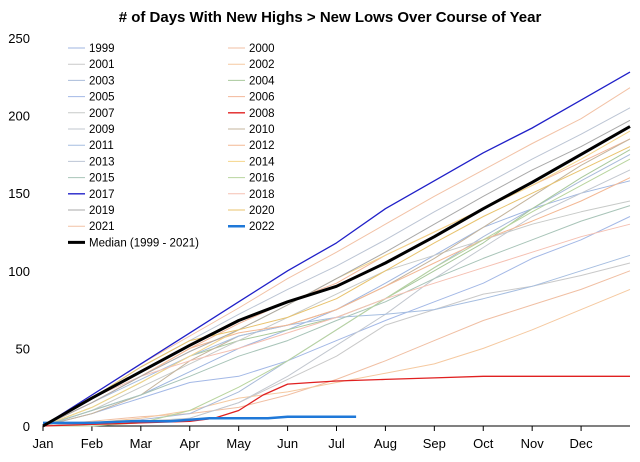 This screenshot has height=462, width=640. Describe the element at coordinates (582, 443) in the screenshot. I see `x-tick-label: Dec` at that location.